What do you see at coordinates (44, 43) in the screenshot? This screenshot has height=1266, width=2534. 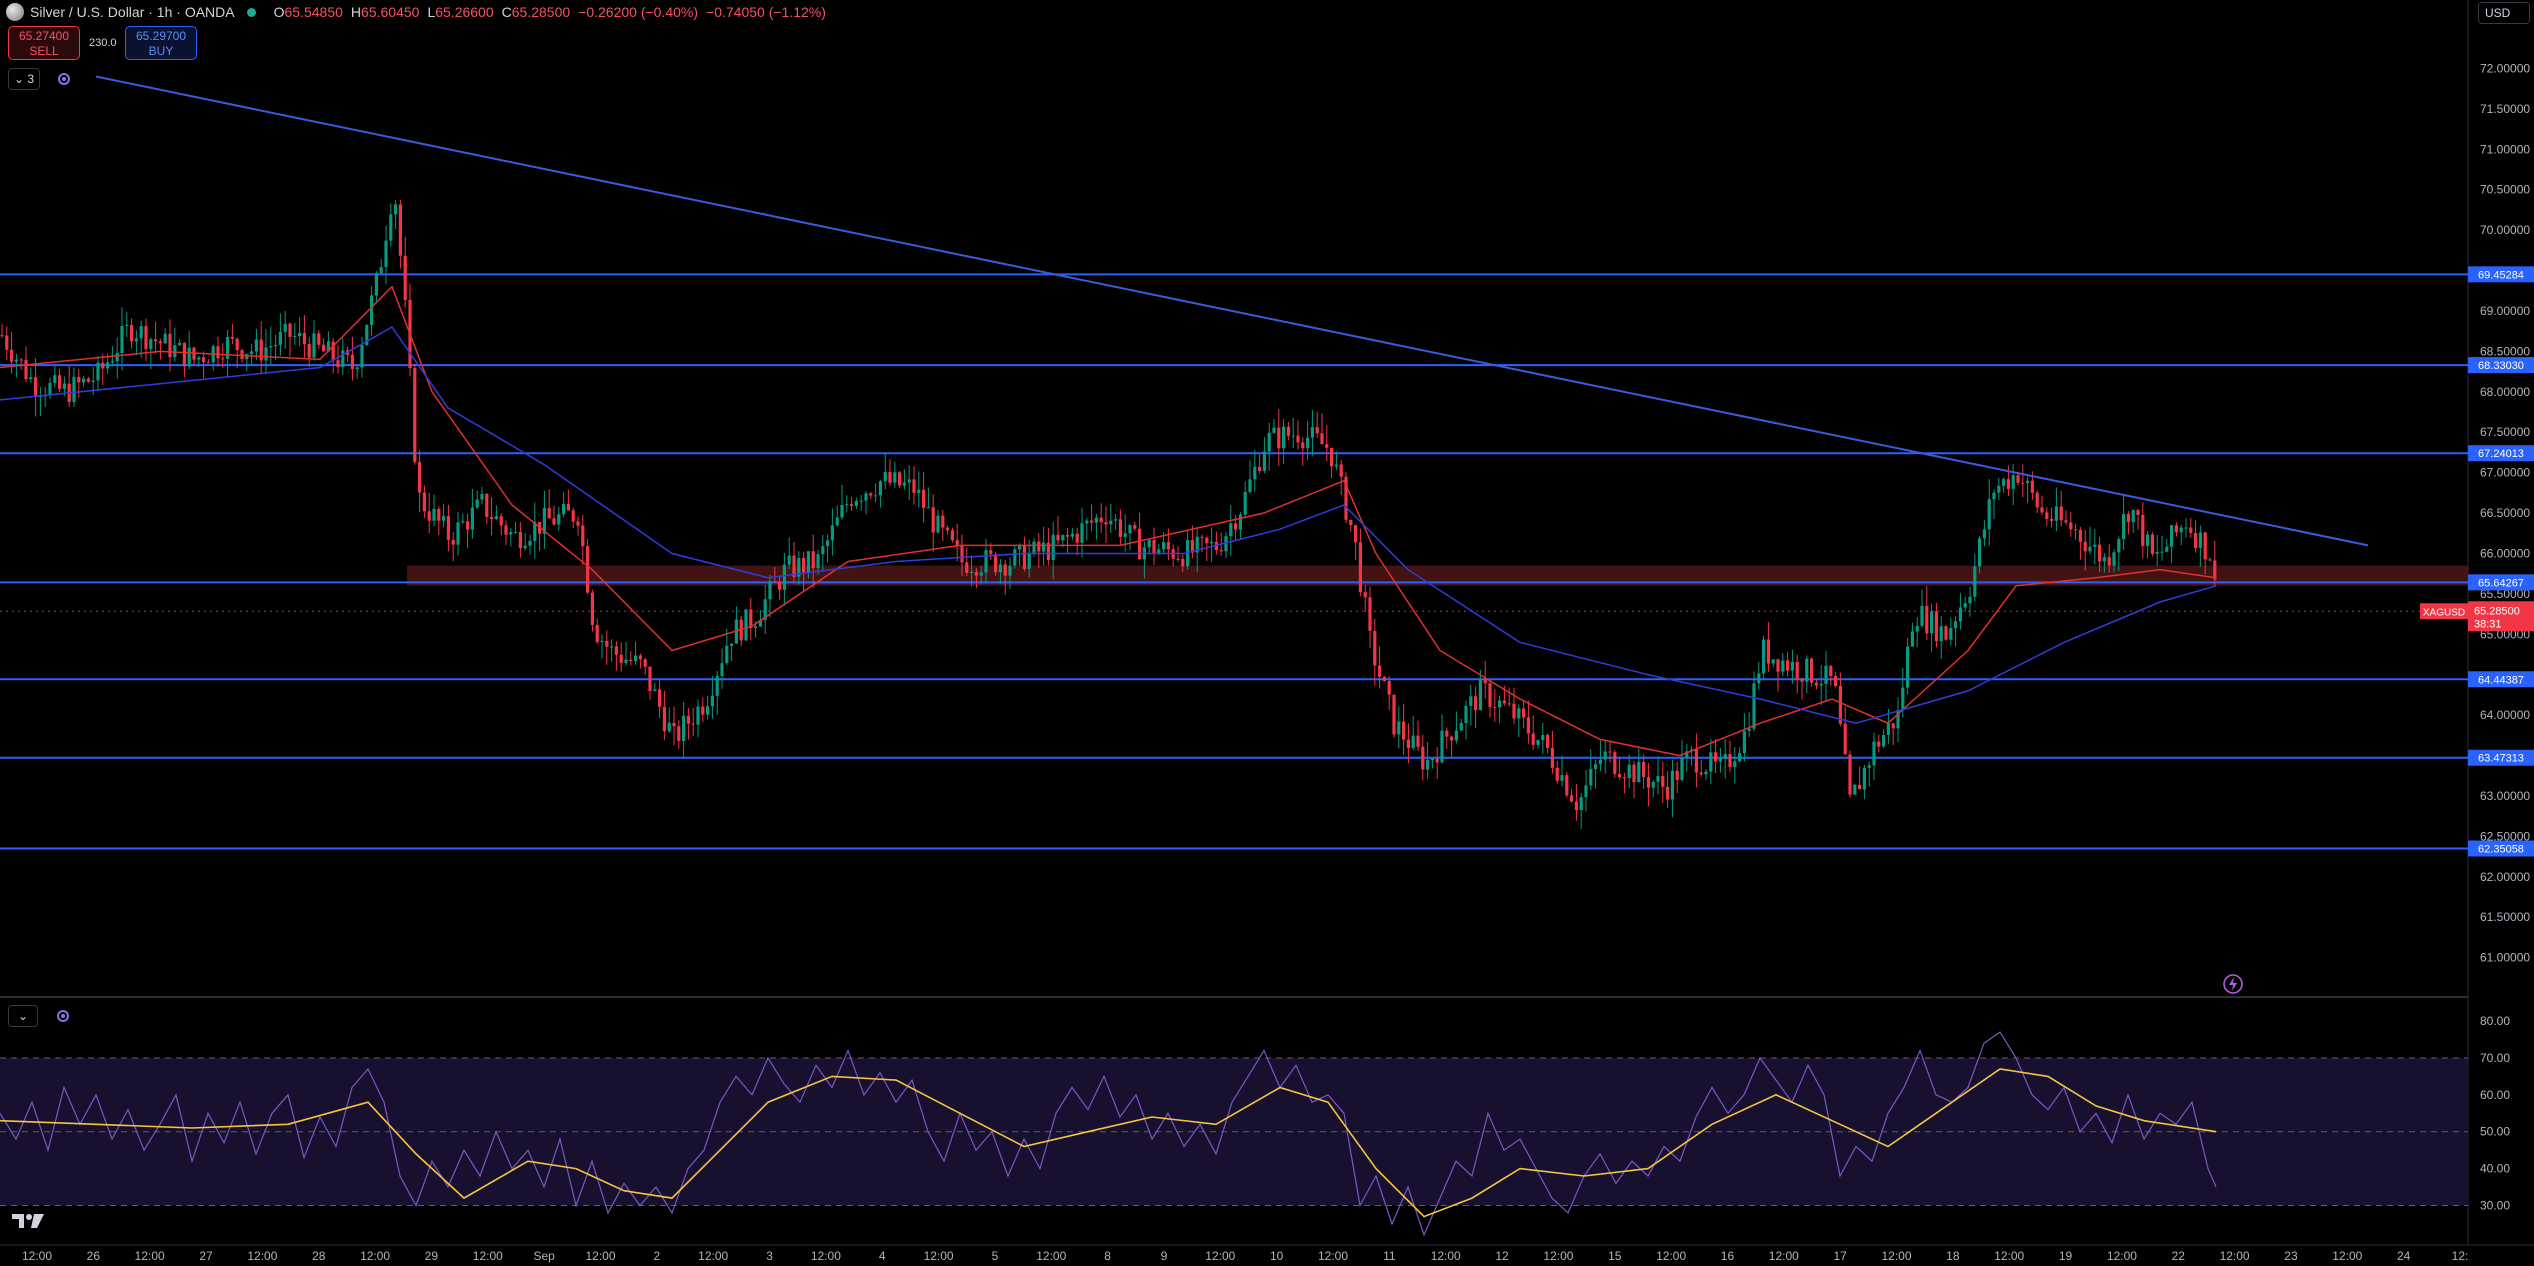 I see `sell-button: 65.27400 SELL` at bounding box center [44, 43].